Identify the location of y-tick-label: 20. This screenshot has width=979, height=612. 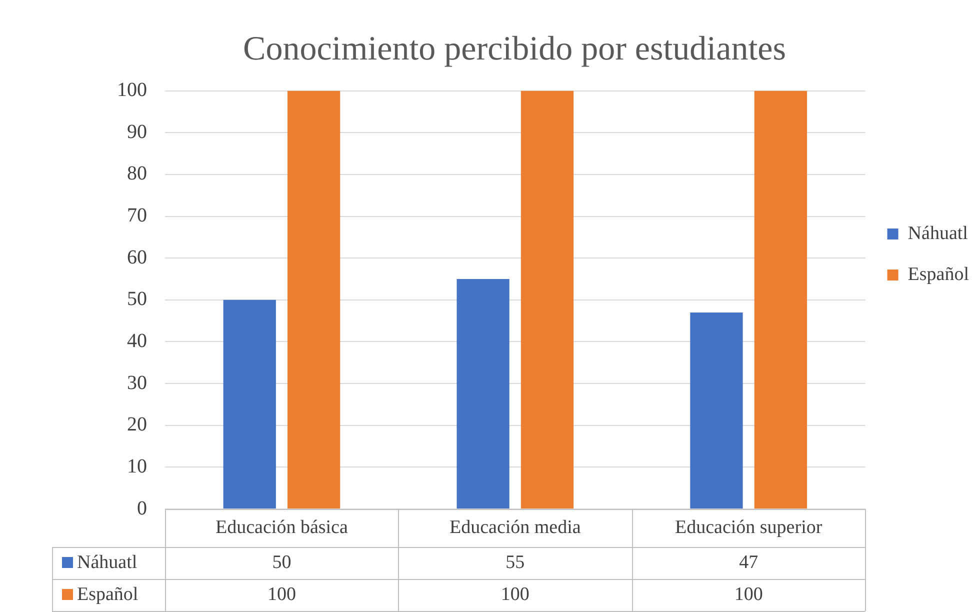
(137, 425).